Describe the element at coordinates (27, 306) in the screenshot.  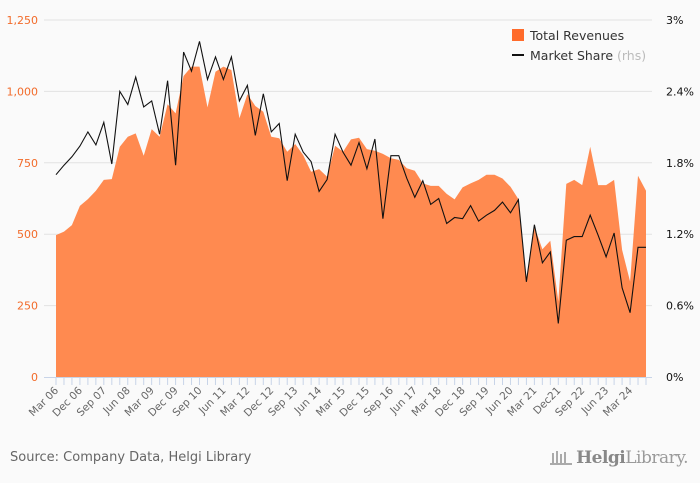
I see `left-axis-tick-label: 250` at that location.